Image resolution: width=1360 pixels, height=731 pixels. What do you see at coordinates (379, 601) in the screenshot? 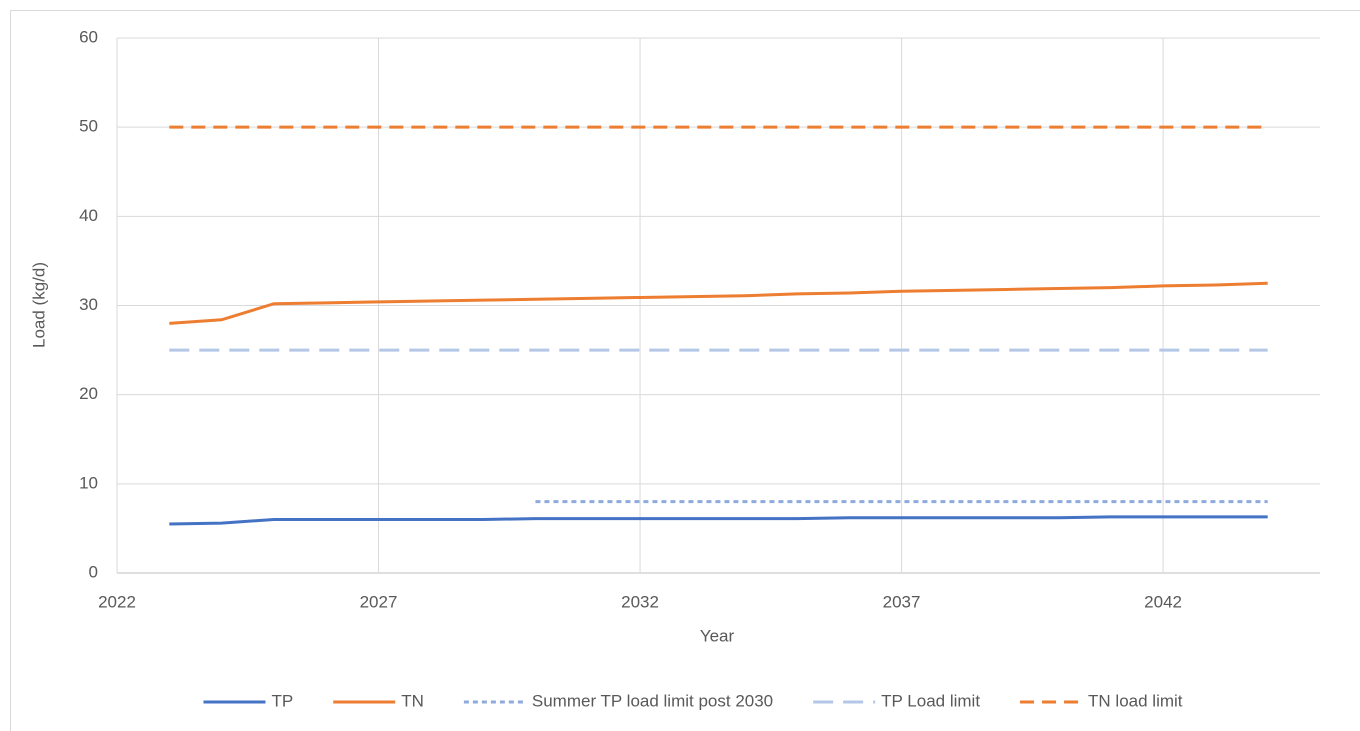
I see `x-tick-label: 2027` at bounding box center [379, 601].